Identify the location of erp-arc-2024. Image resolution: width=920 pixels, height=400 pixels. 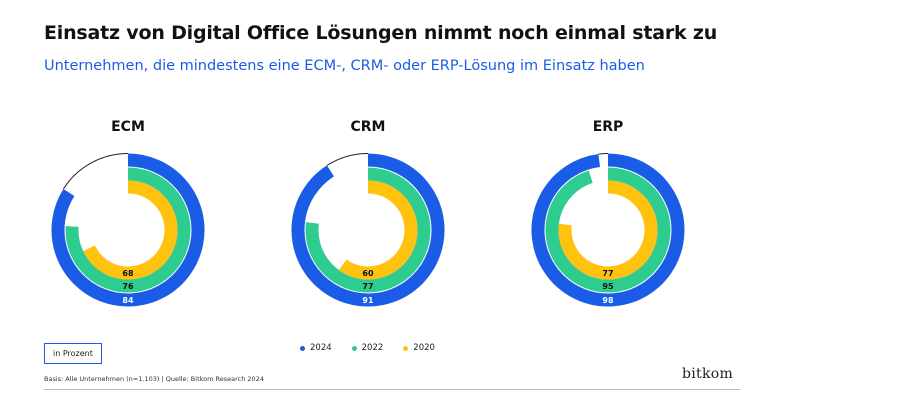
(608, 230).